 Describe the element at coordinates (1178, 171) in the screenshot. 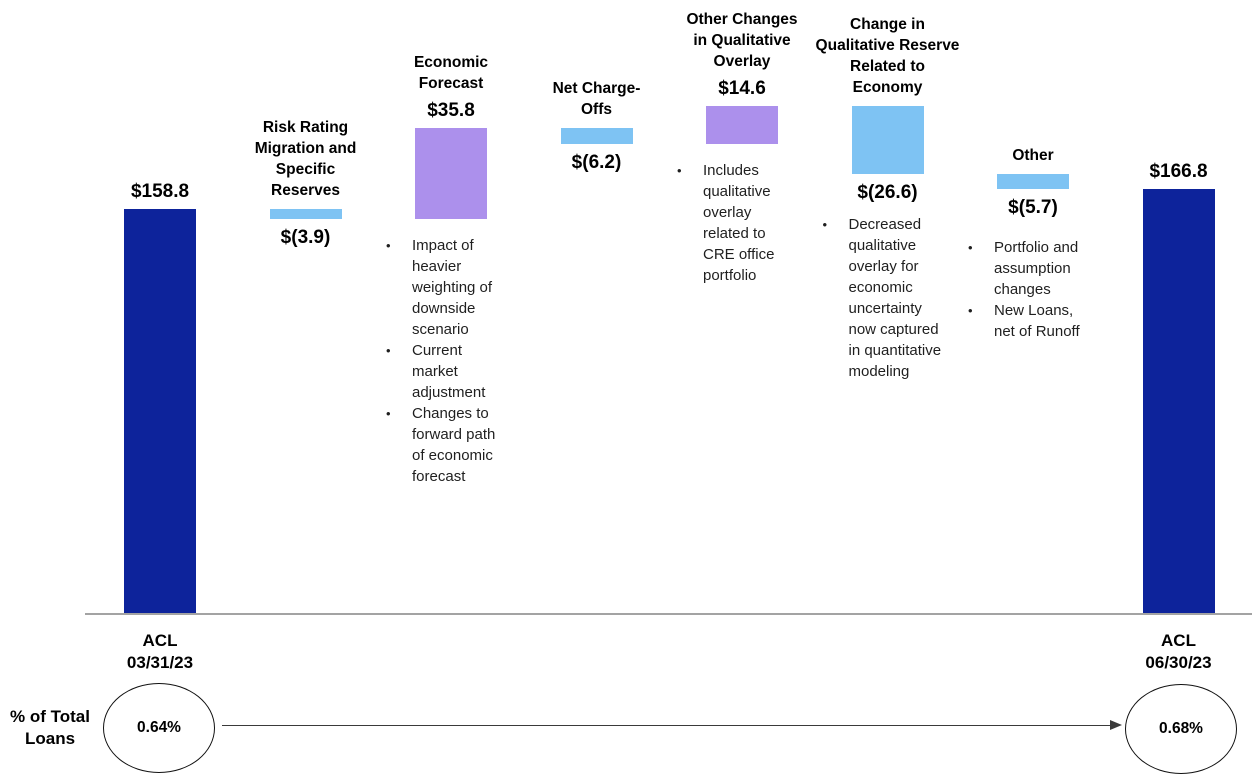

I see `acl-end-value: $166.8` at that location.